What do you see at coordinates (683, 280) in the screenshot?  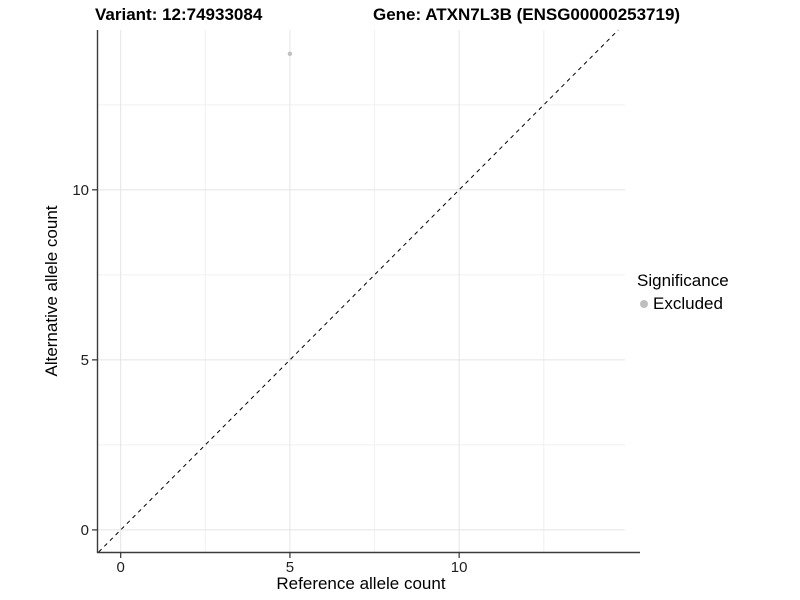 I see `legend-title: Significance` at bounding box center [683, 280].